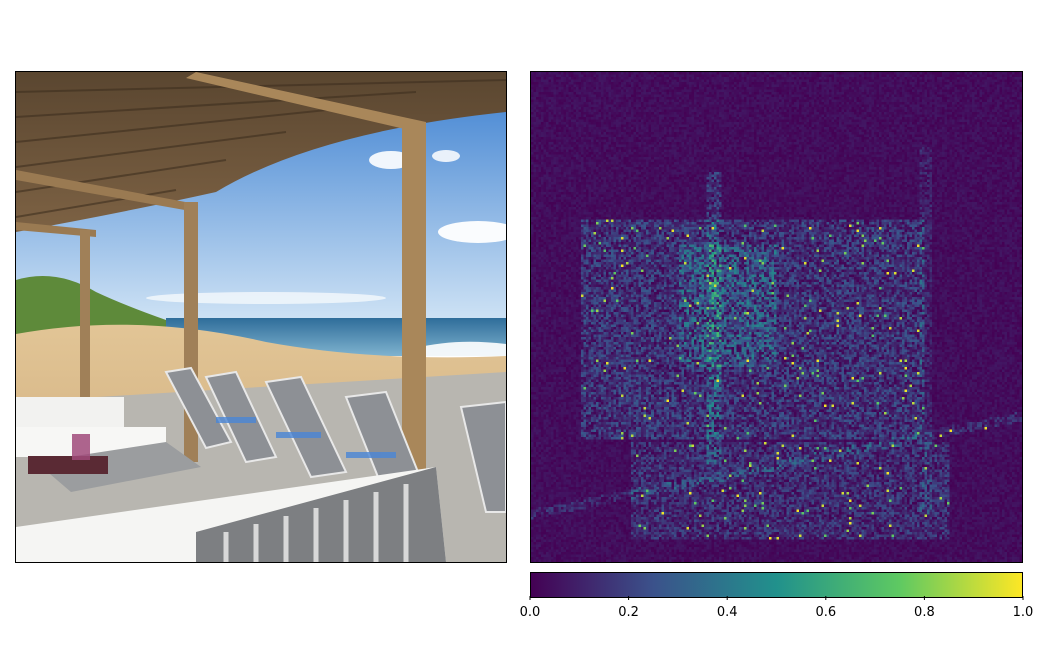 The width and height of the screenshot is (1048, 668). I want to click on colorbar-tick-label: 0.0, so click(530, 612).